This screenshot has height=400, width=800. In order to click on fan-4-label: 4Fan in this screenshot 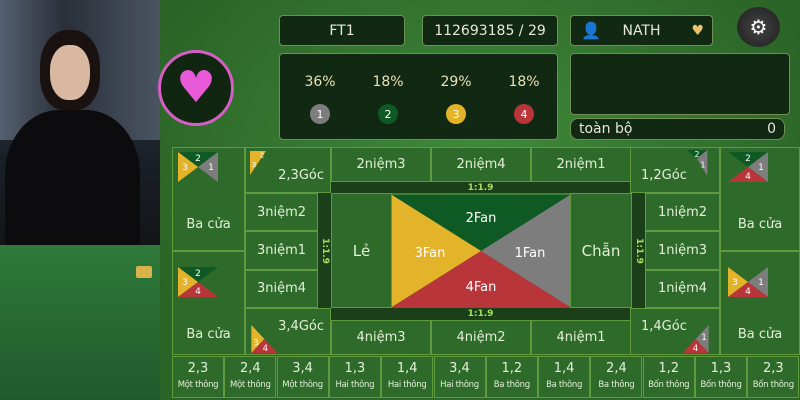, I will do `click(481, 287)`.